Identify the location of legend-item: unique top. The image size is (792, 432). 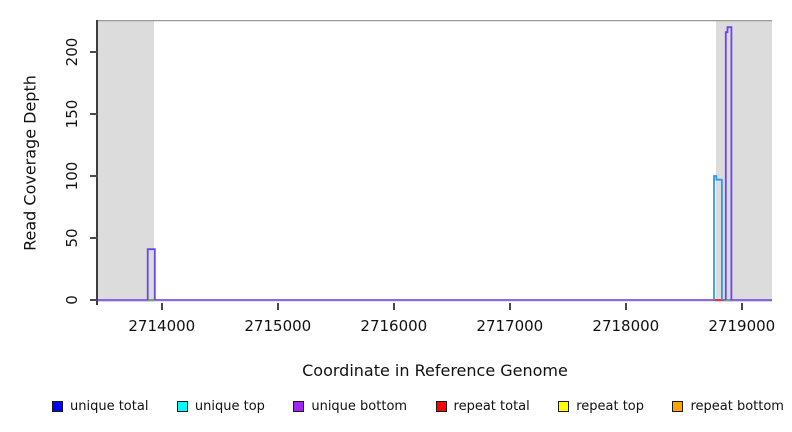
(220, 406).